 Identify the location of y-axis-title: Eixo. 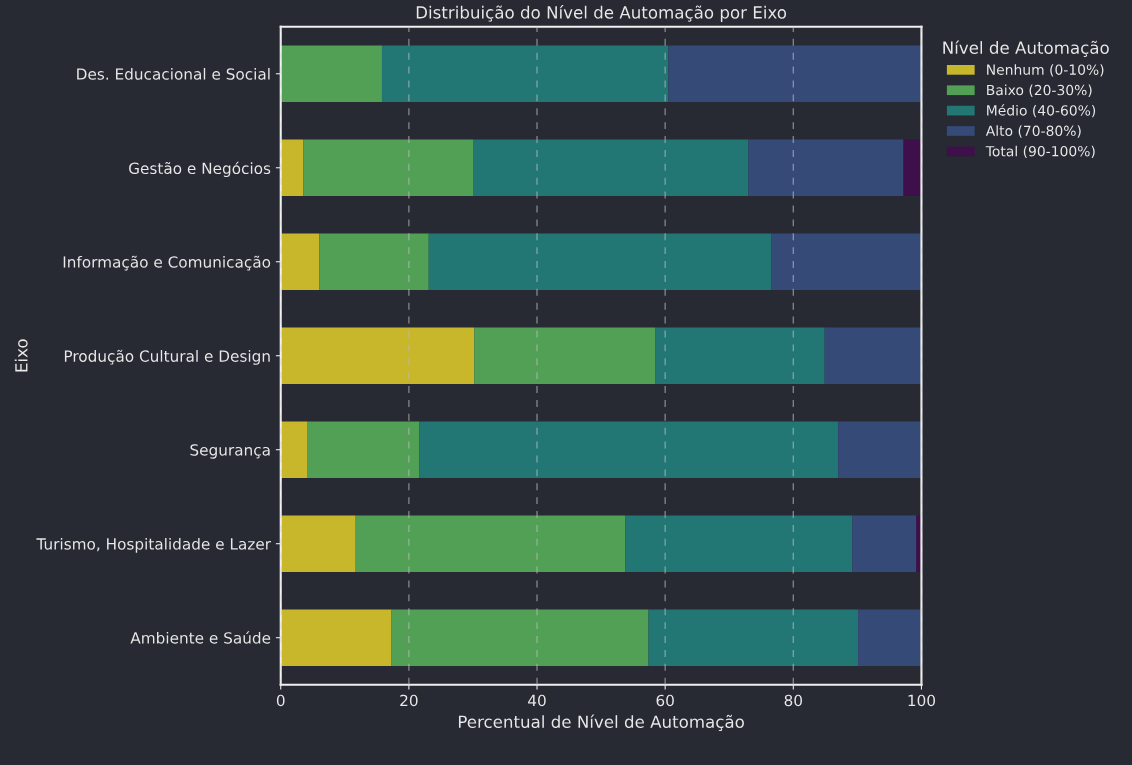
(21, 355).